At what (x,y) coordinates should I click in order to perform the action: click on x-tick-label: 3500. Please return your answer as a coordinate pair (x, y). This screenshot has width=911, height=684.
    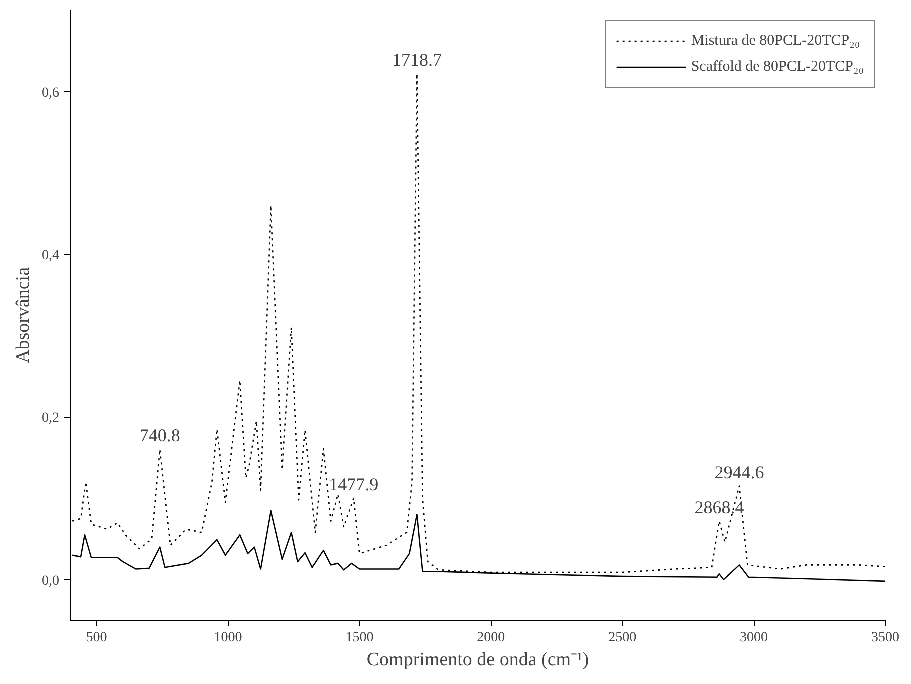
    Looking at the image, I should click on (886, 638).